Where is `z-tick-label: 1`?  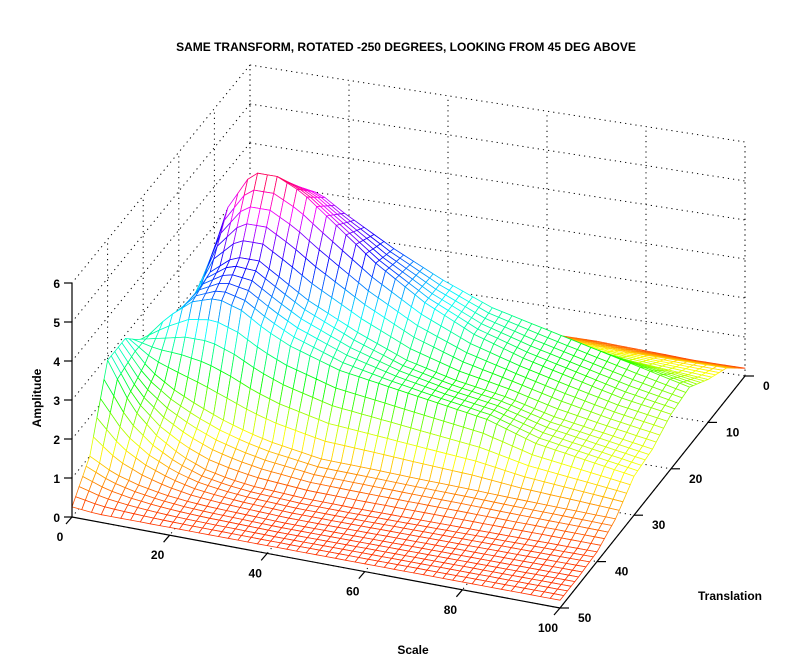
z-tick-label: 1 is located at coordinates (56, 479).